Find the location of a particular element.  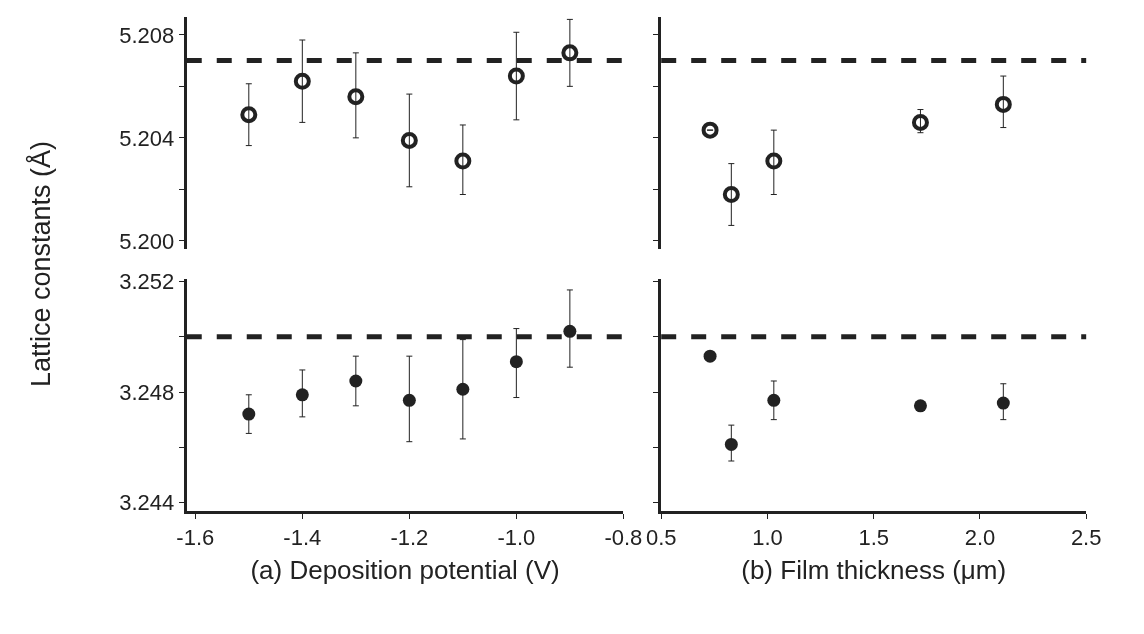

y-axis-title: Lattice constants (Å) is located at coordinates (40, 264).